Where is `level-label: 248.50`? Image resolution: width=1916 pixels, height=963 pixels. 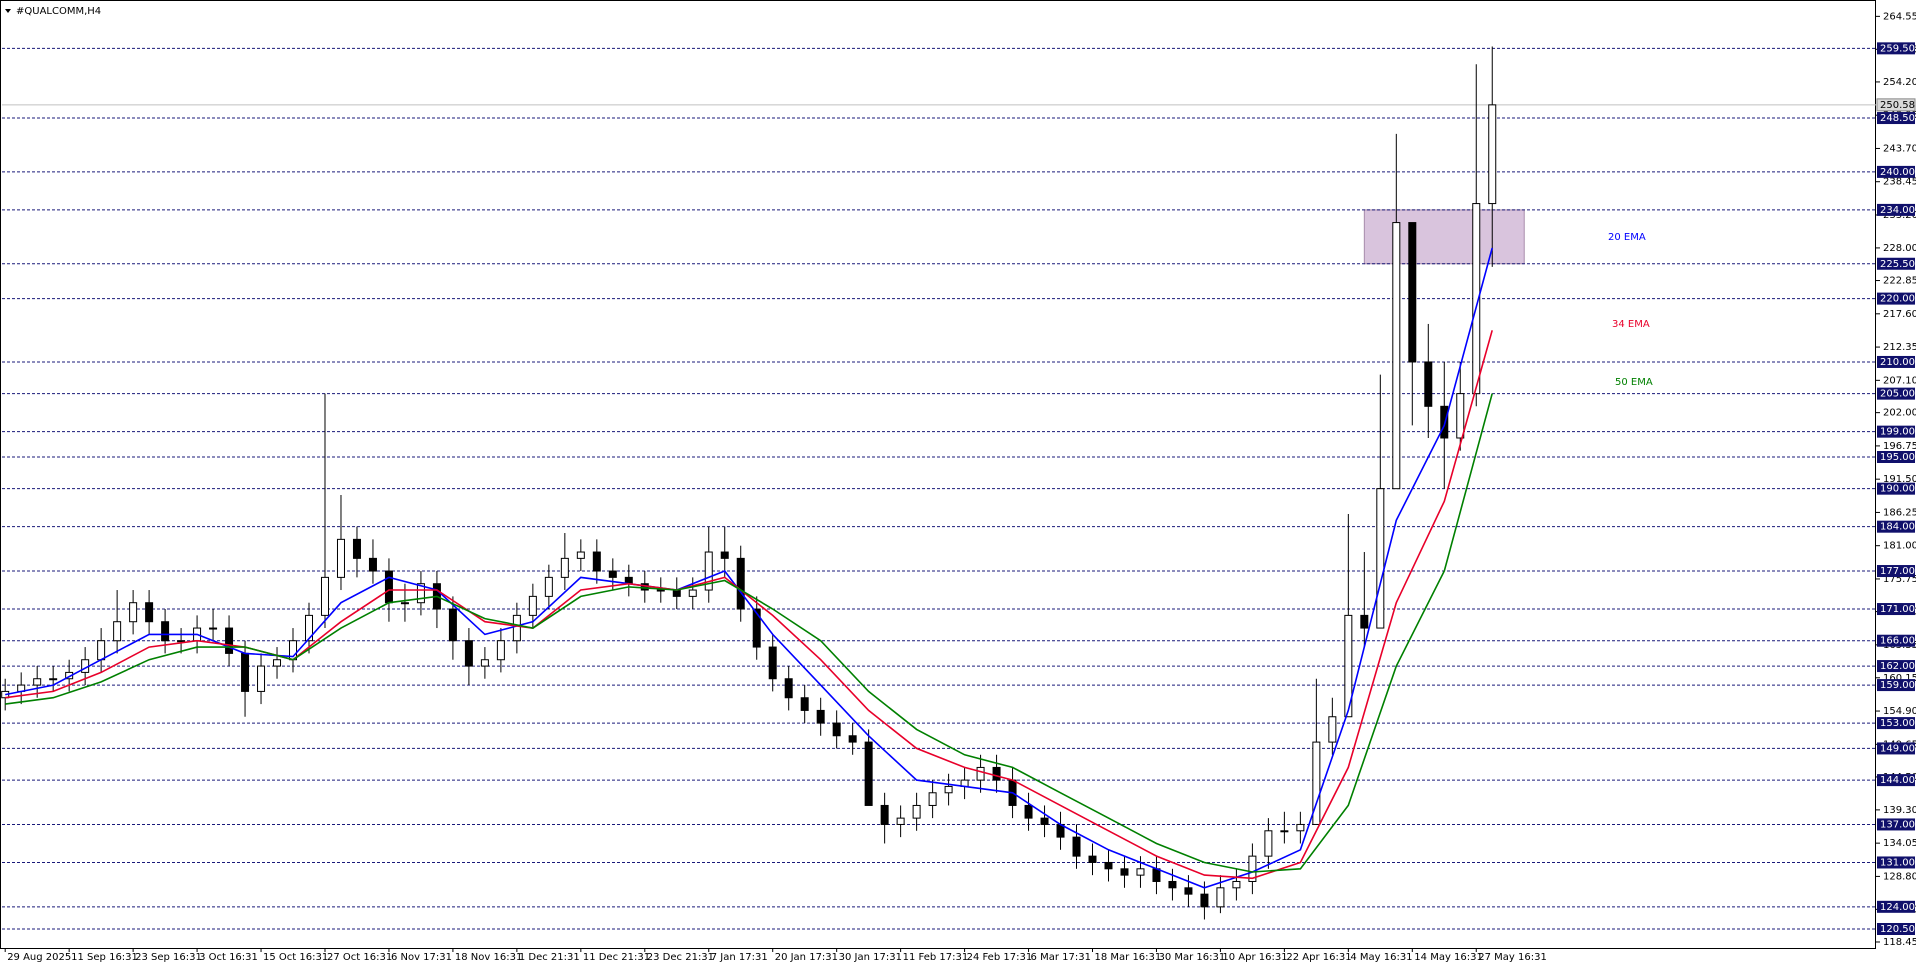 level-label: 248.50 is located at coordinates (1897, 118).